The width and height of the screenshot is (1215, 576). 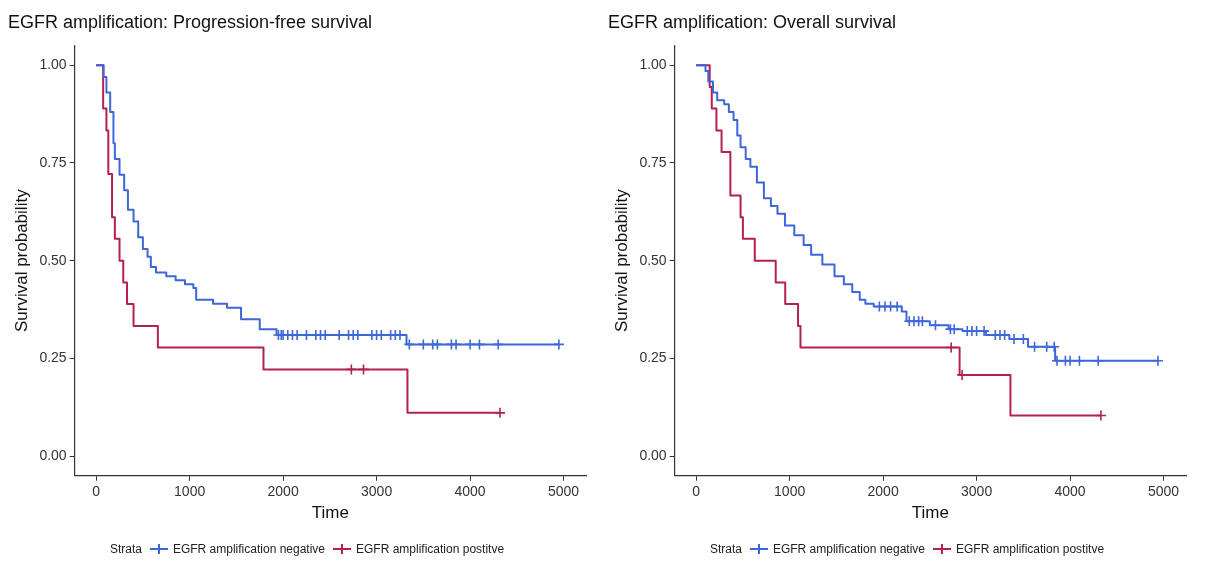 What do you see at coordinates (190, 21) in the screenshot?
I see `chart-title: EGFR amplification: Progression-free survival` at bounding box center [190, 21].